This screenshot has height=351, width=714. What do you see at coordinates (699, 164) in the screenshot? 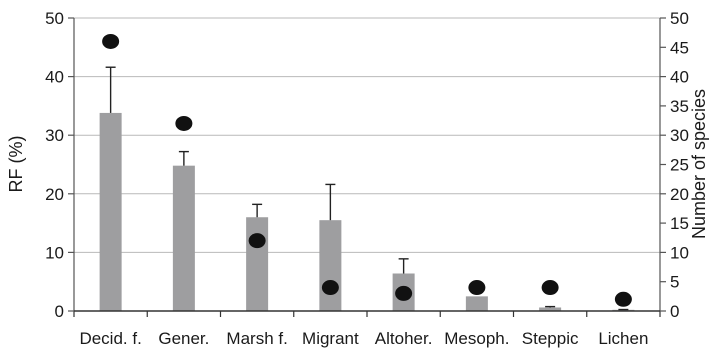
I see `right-y-axis-title: Number of species` at bounding box center [699, 164].